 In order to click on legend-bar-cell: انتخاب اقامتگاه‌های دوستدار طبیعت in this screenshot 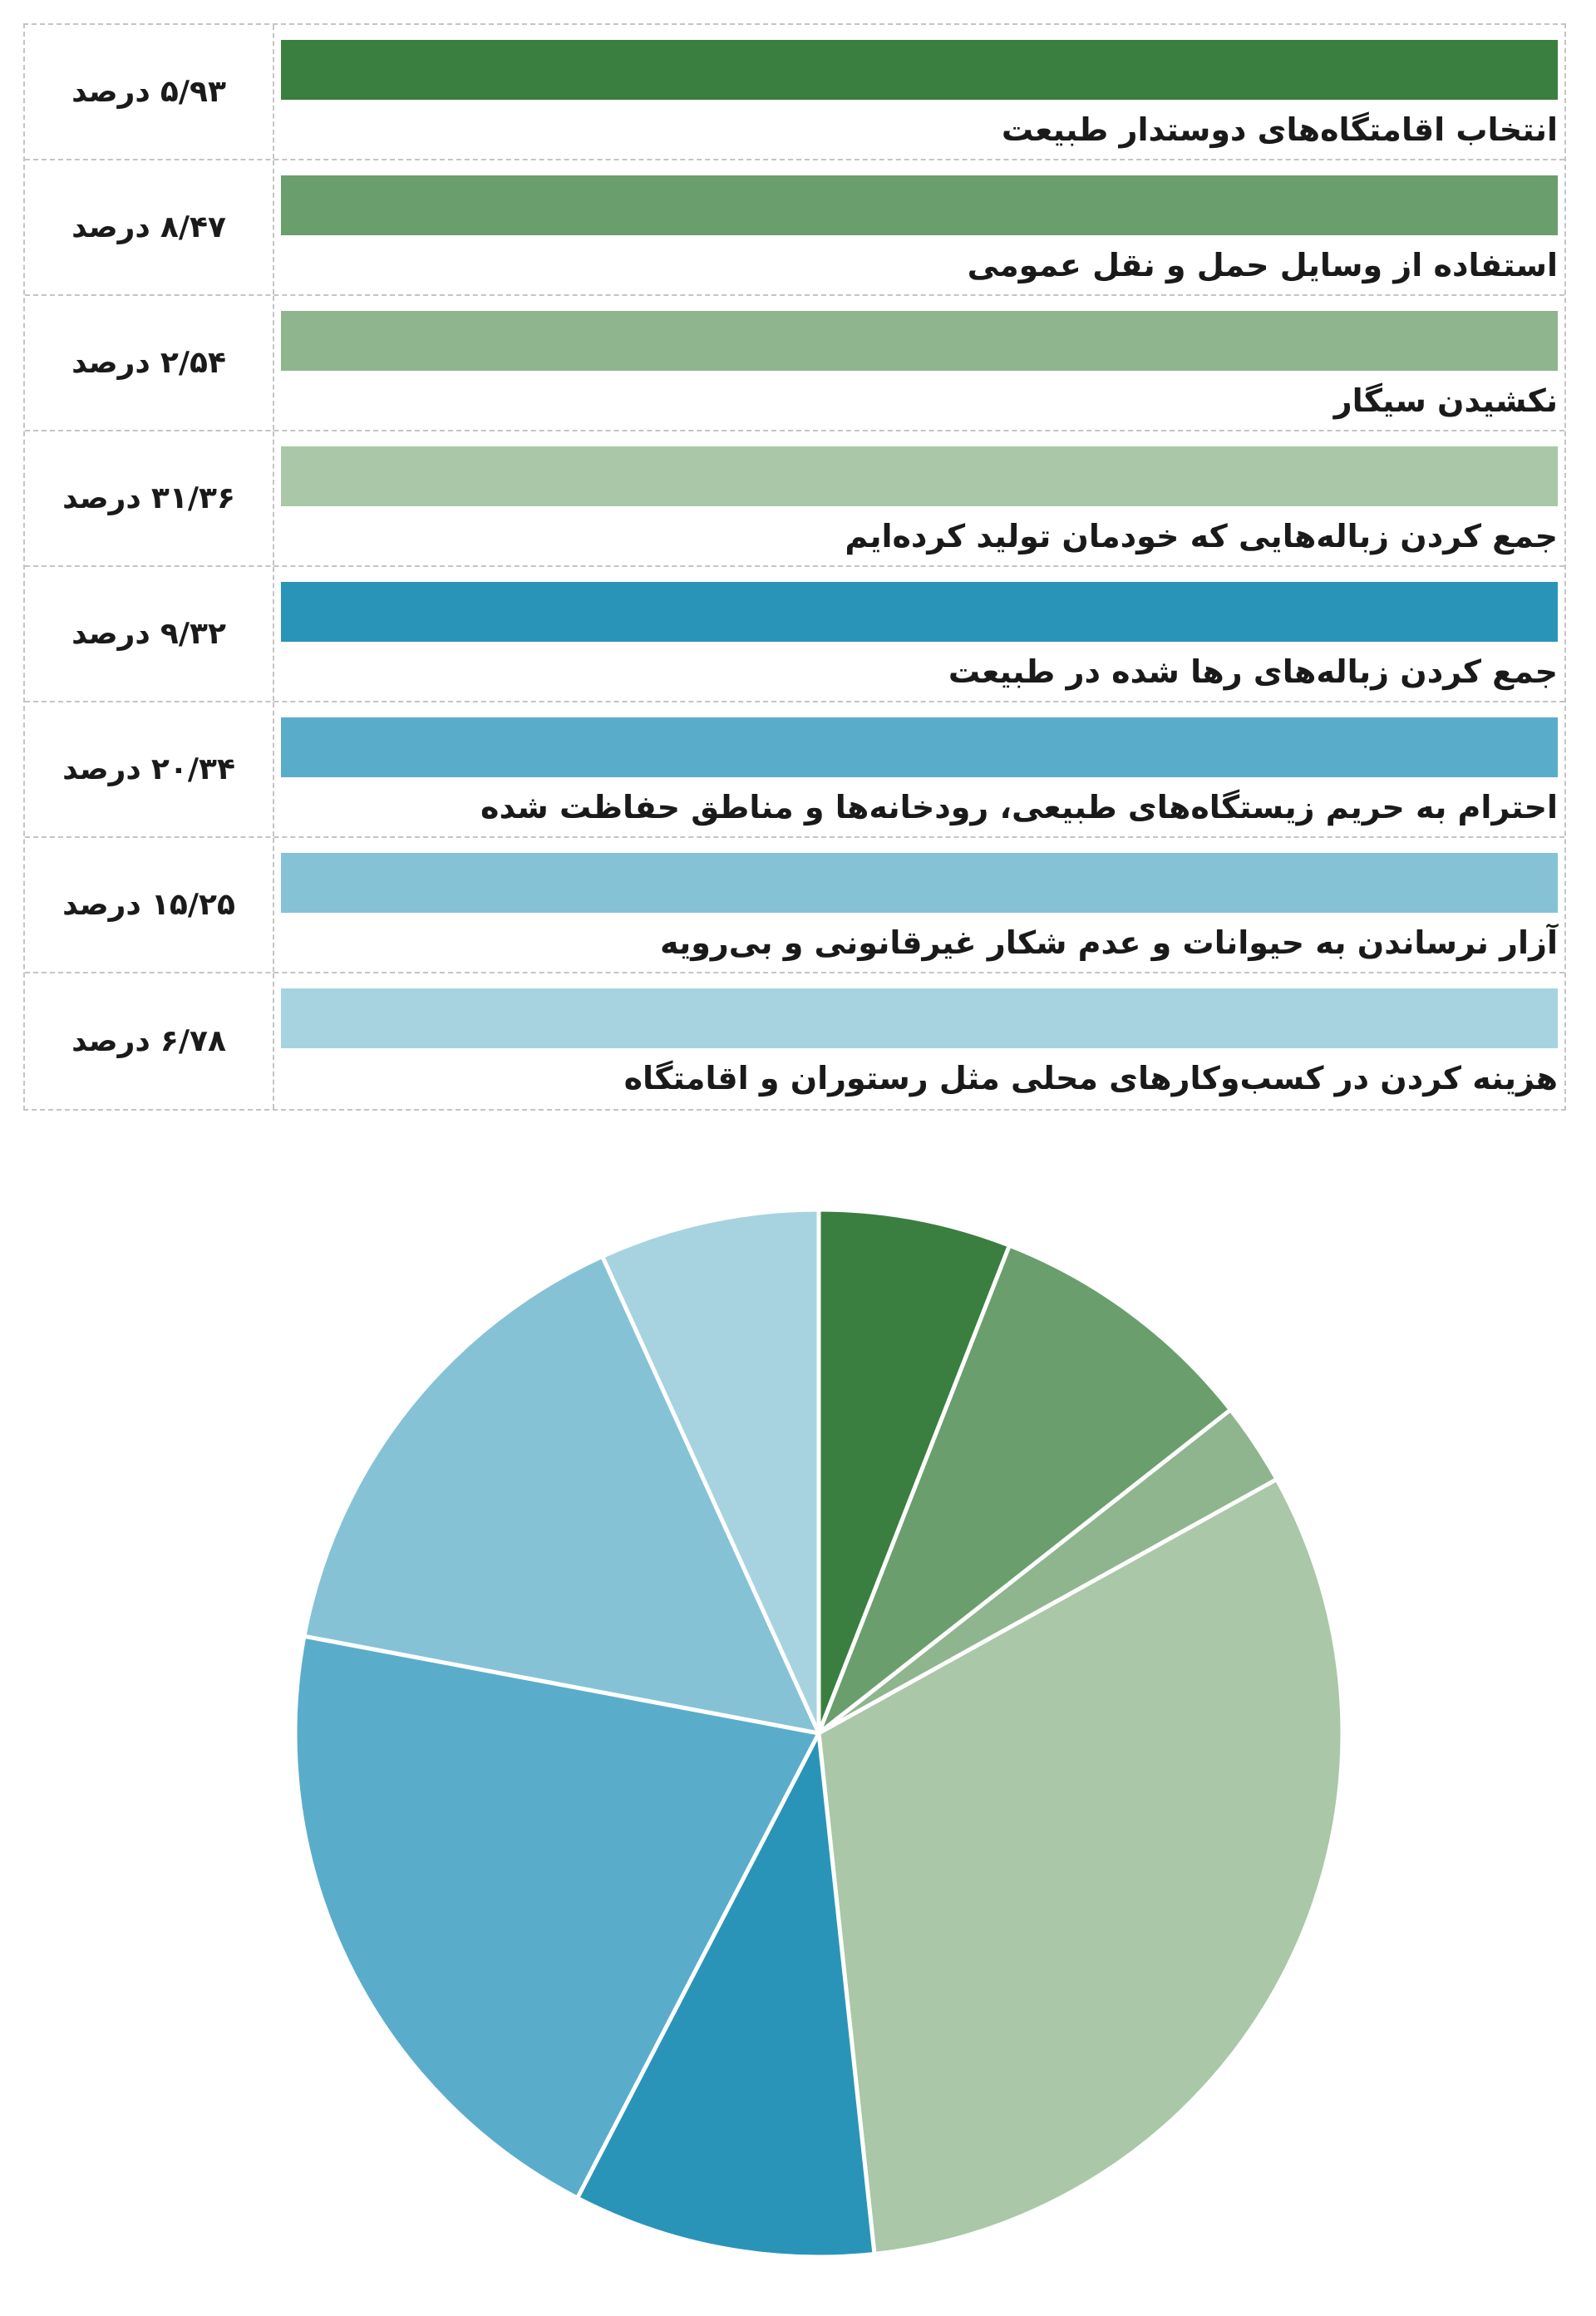, I will do `click(919, 92)`.